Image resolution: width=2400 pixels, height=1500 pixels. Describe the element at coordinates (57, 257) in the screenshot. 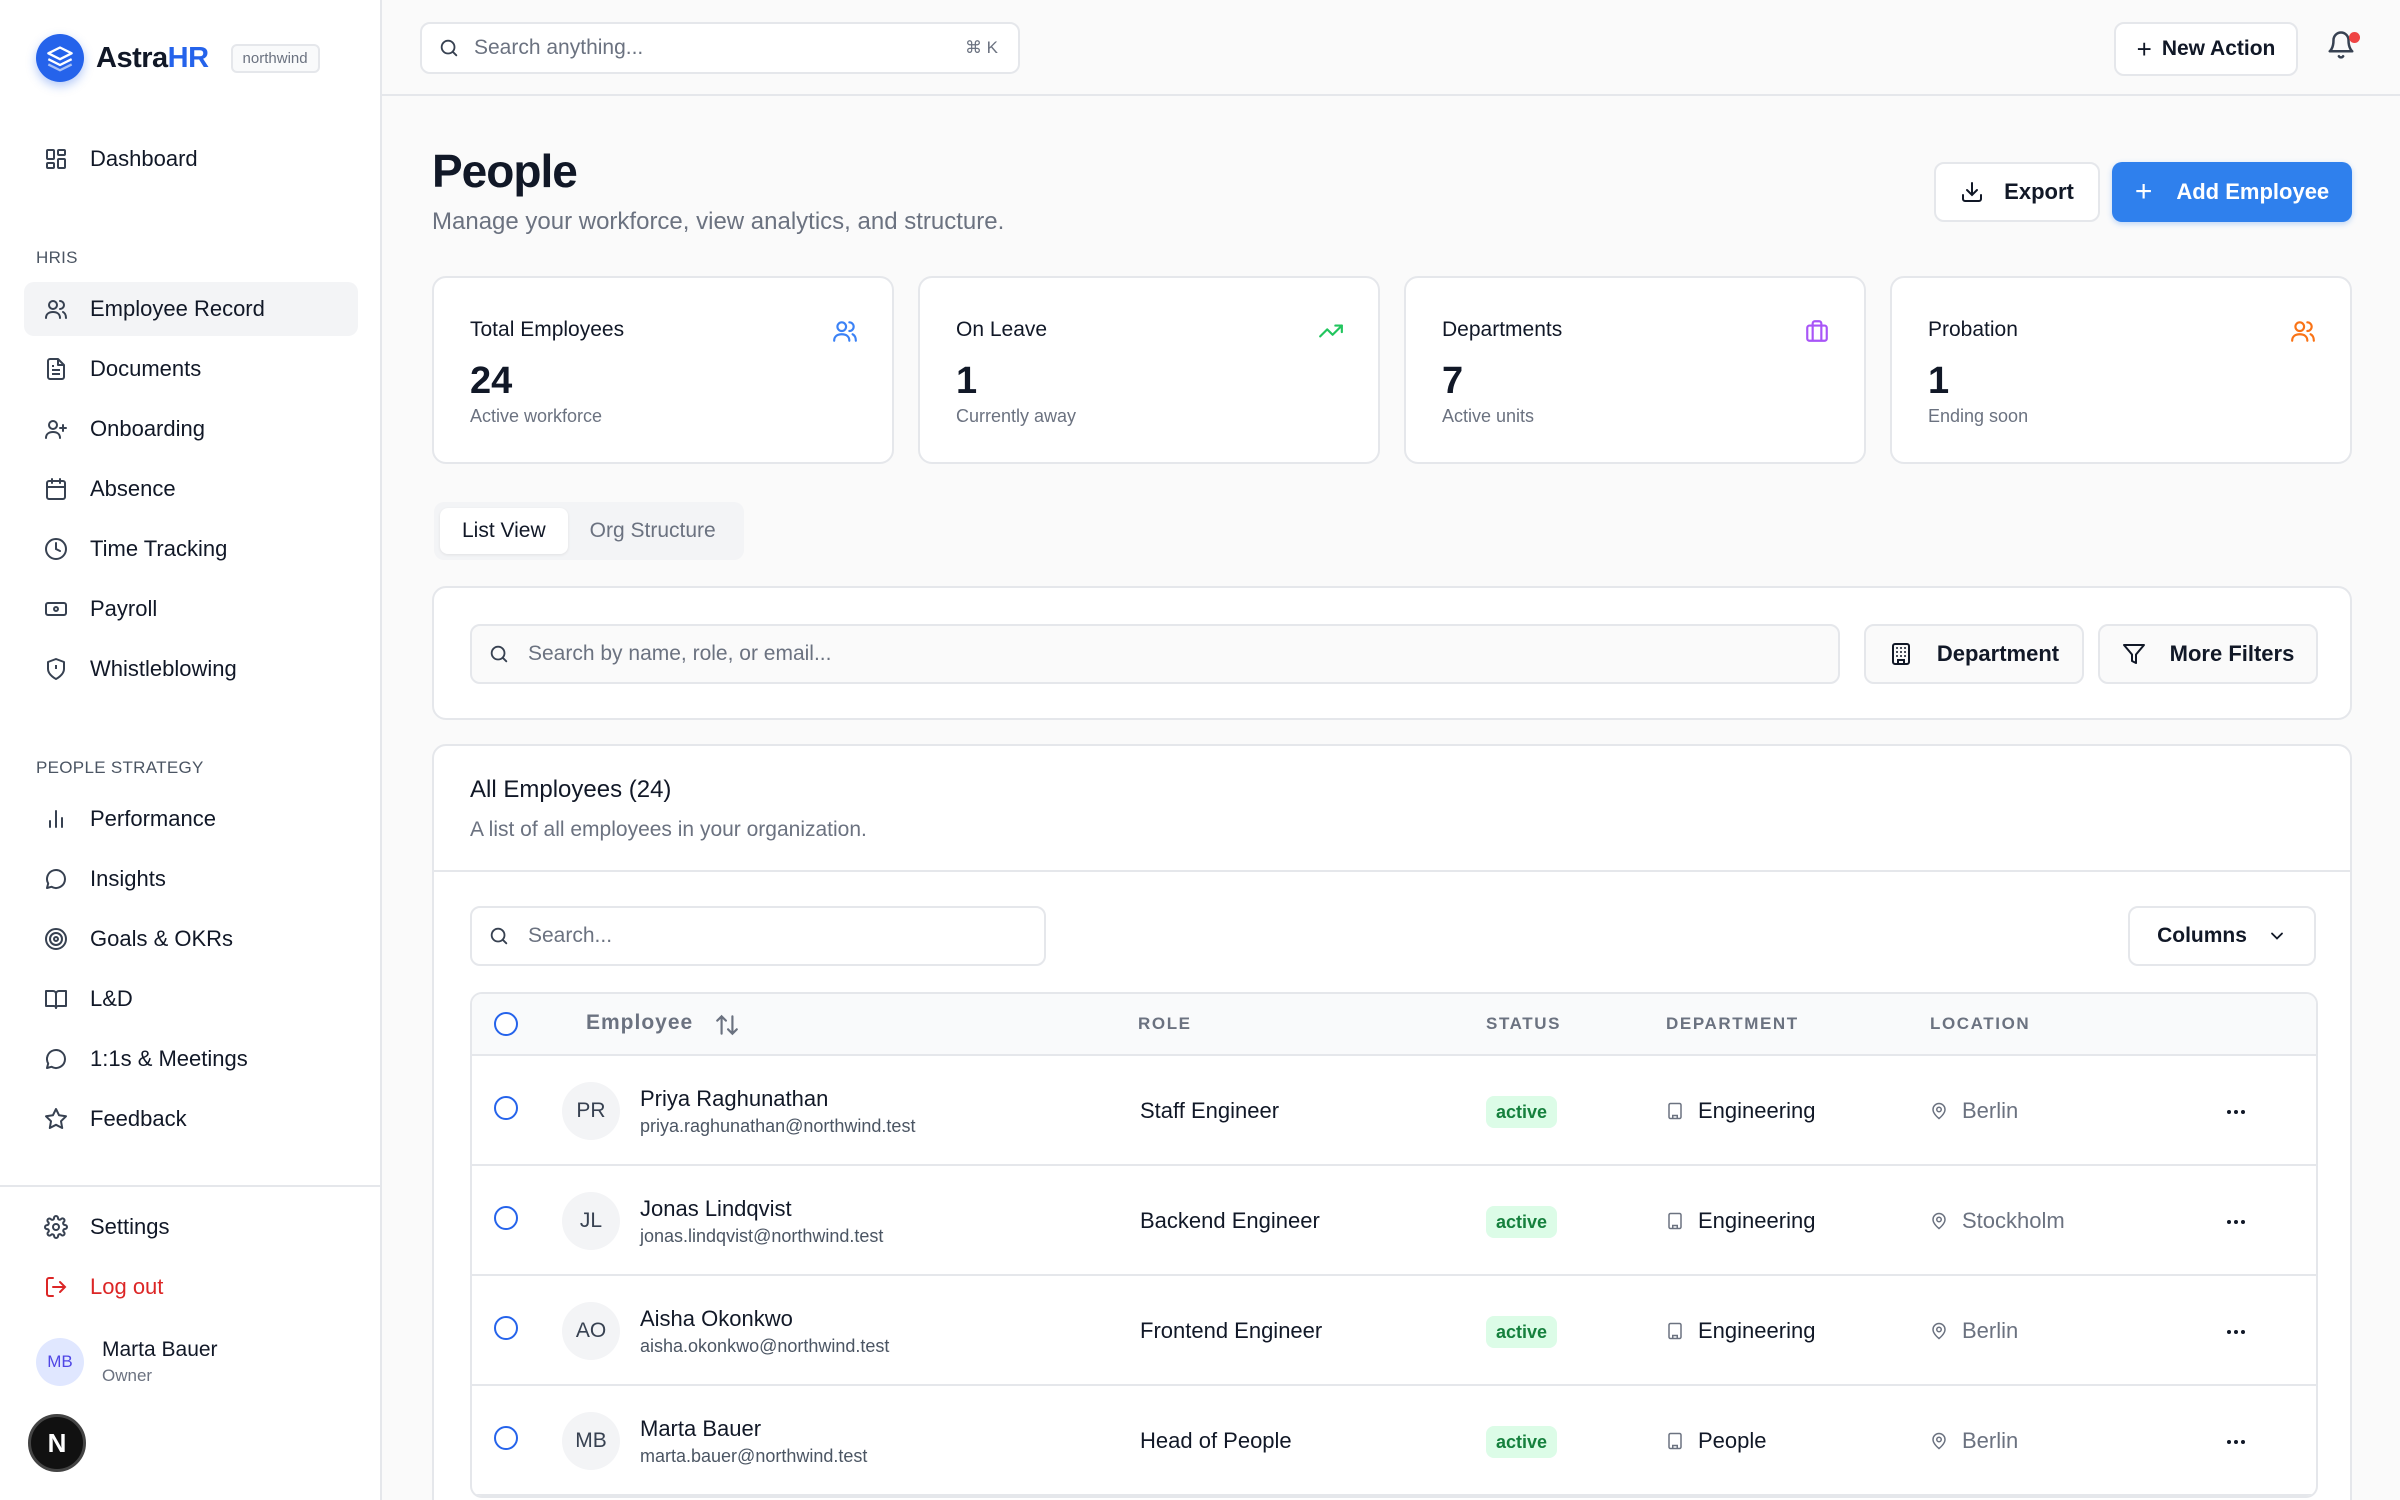

I see `section-label-hris: HRIS` at that location.